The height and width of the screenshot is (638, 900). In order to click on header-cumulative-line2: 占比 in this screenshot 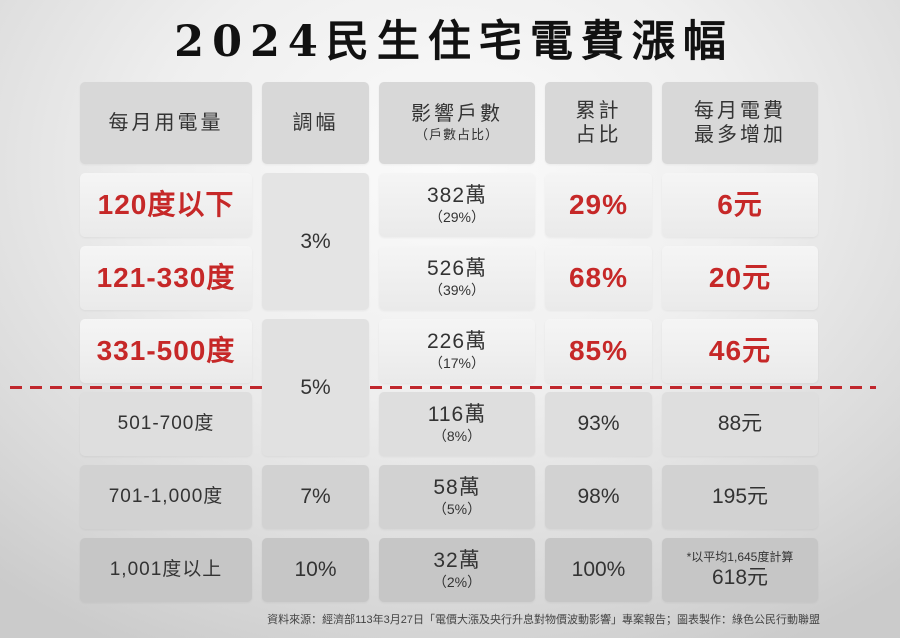, I will do `click(598, 135)`.